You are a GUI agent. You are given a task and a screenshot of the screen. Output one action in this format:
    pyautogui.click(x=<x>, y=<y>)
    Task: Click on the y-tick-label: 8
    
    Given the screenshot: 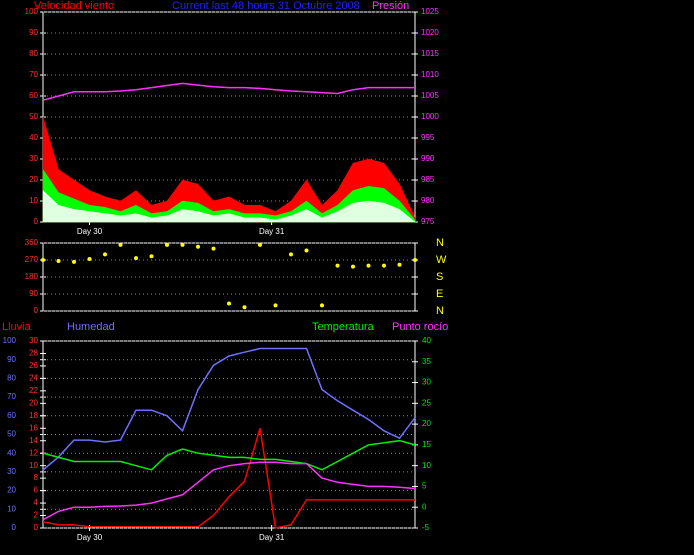 What is the action you would take?
    pyautogui.click(x=36, y=477)
    